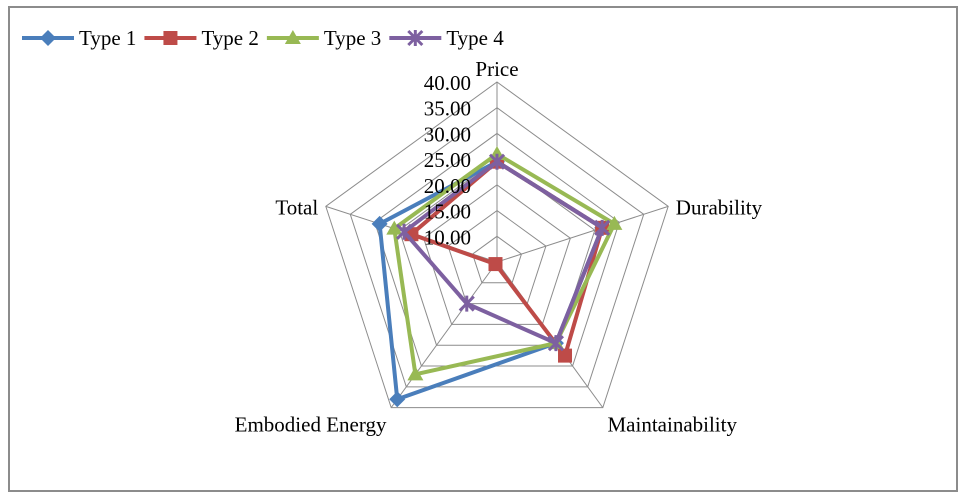  I want to click on category-label-maintainability: Maintainability, so click(673, 425).